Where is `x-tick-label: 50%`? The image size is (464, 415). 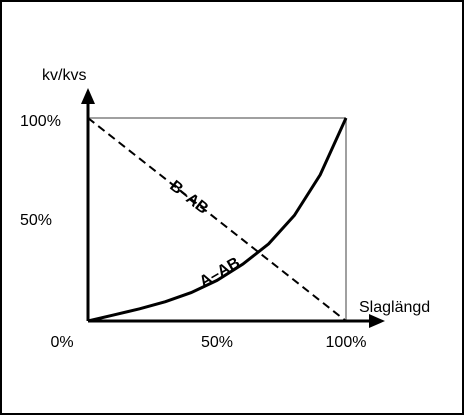 x-tick-label: 50% is located at coordinates (217, 342).